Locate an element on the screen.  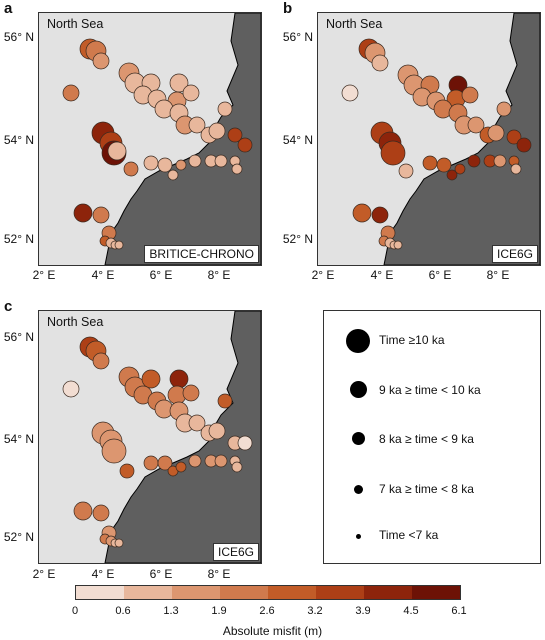
legend-marker-medium is located at coordinates (358, 438).